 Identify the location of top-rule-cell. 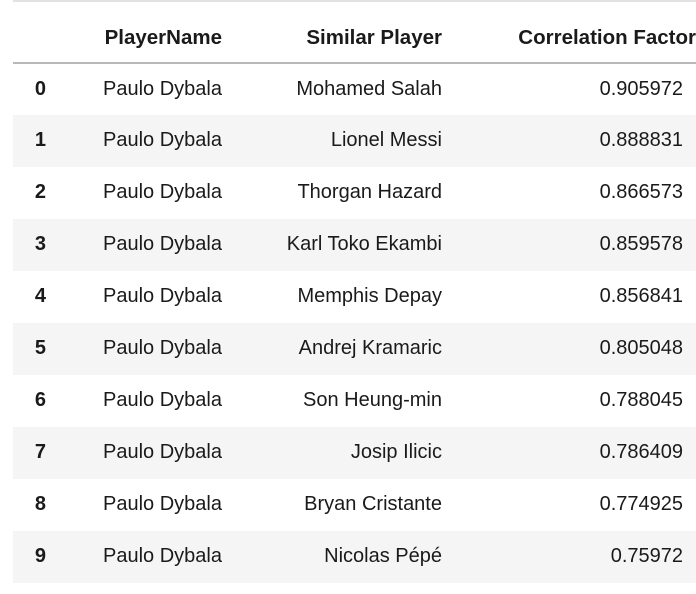
(354, 3).